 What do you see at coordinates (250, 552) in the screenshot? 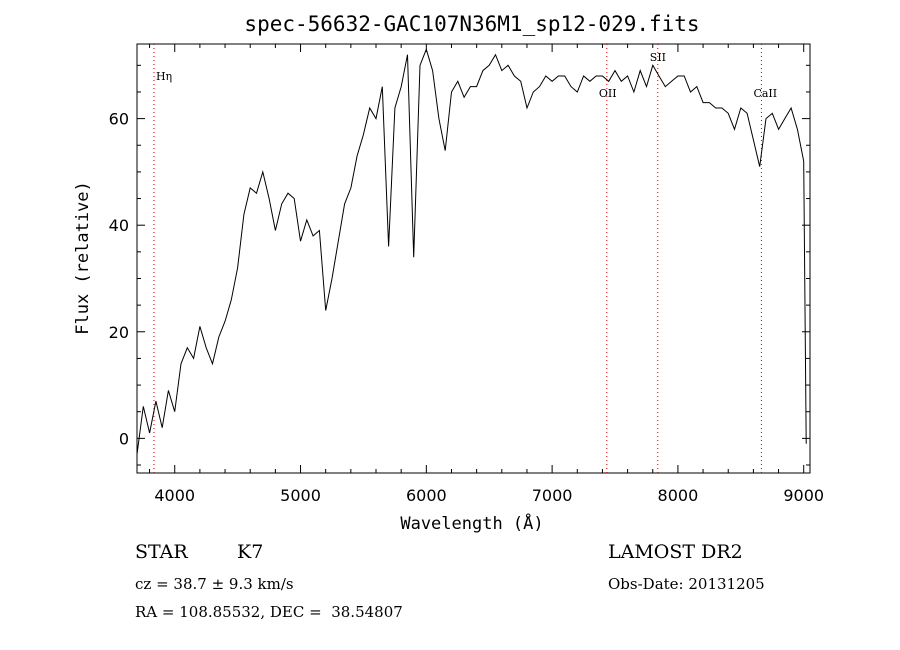
I see `object-subclass: K7` at bounding box center [250, 552].